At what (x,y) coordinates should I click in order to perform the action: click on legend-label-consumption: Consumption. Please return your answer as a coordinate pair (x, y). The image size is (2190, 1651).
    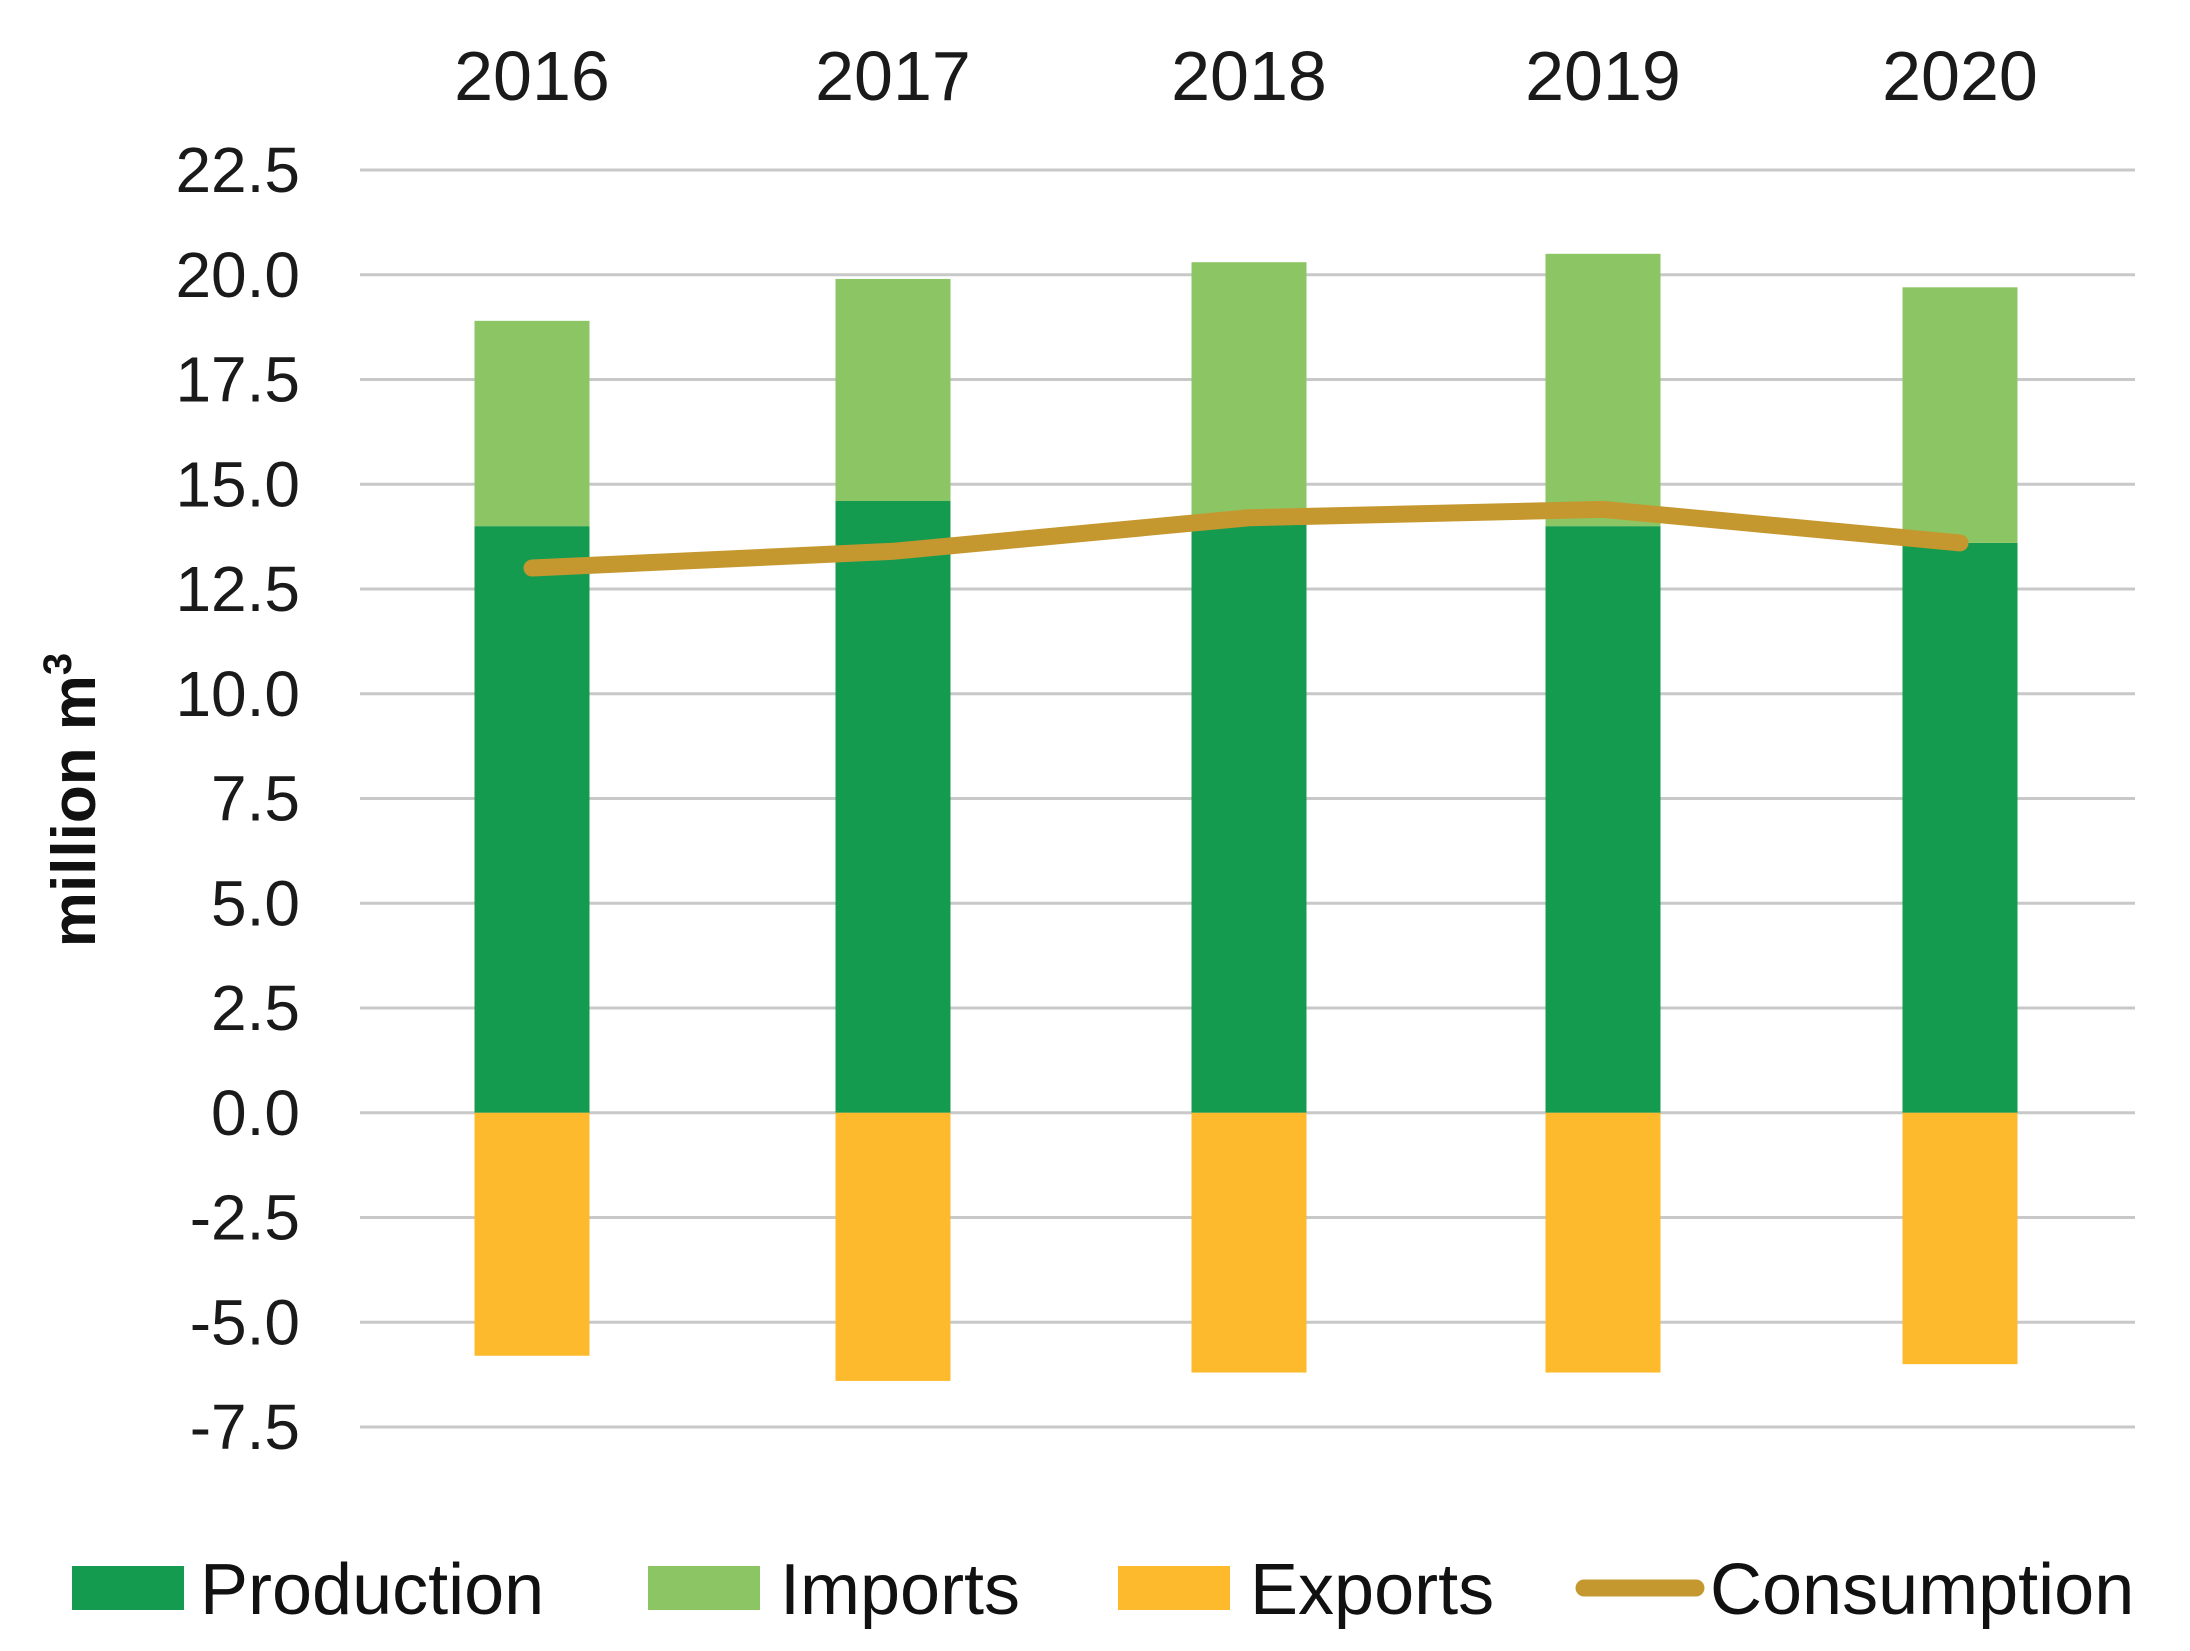
    Looking at the image, I should click on (1922, 1590).